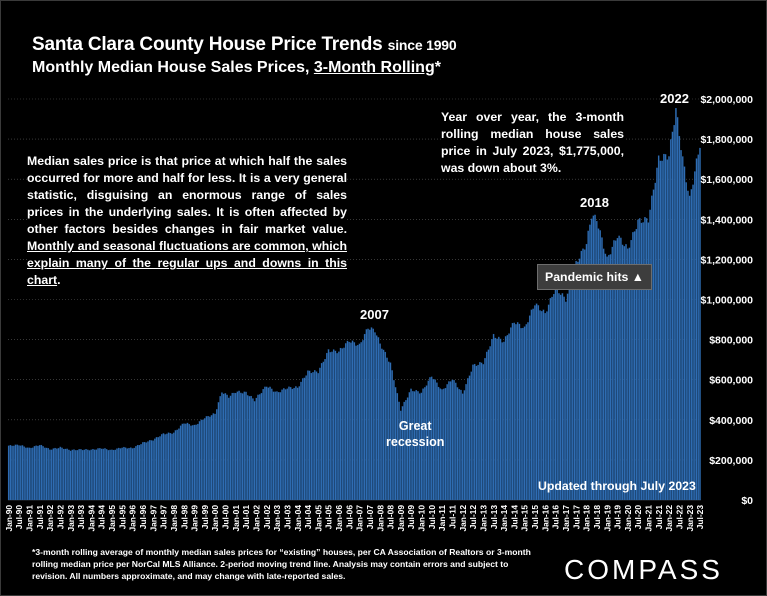 The image size is (767, 596). Describe the element at coordinates (432, 517) in the screenshot. I see `x-tick-label: Jul-10` at that location.